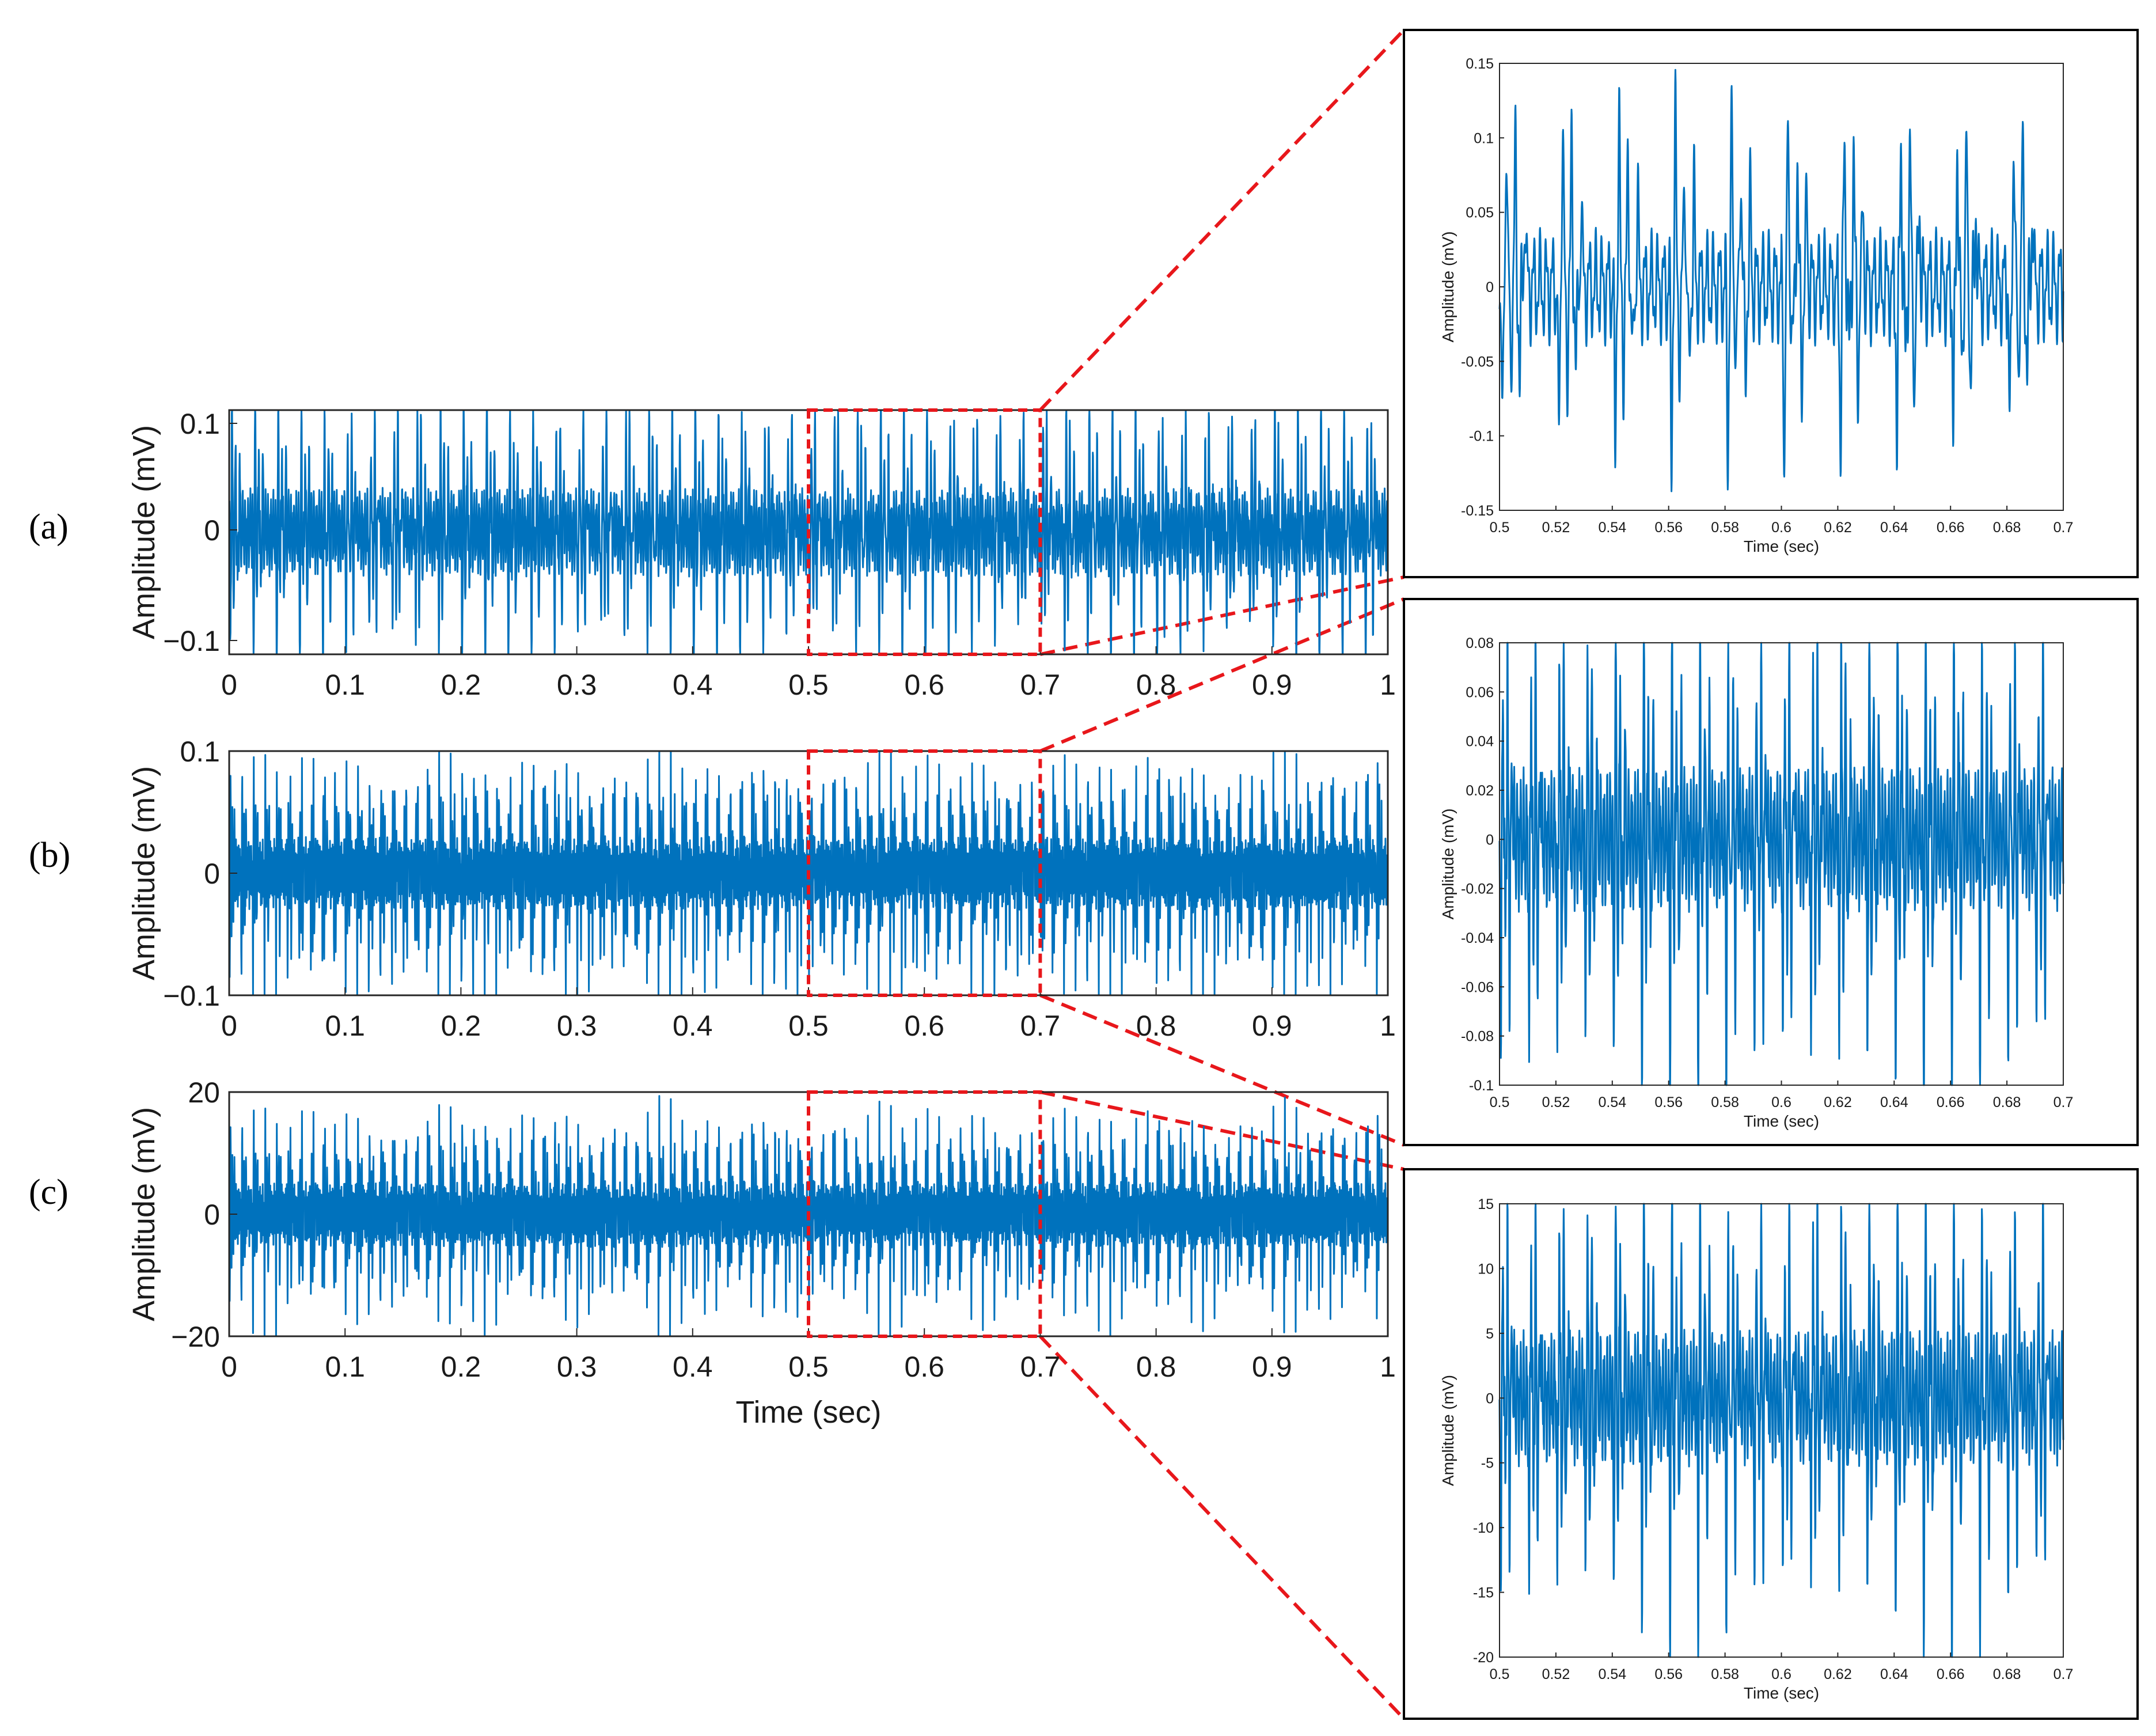  What do you see at coordinates (1477, 362) in the screenshot?
I see `y-tick-label: -0.05` at bounding box center [1477, 362].